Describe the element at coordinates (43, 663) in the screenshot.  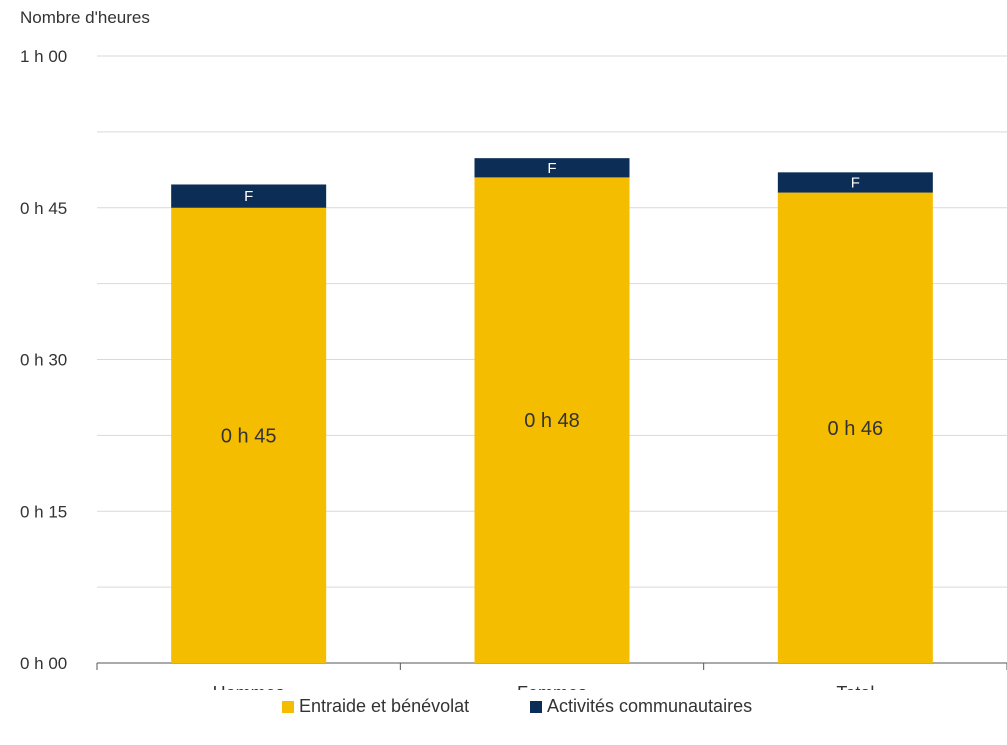
I see `y-tick-label: 0 h 00` at that location.